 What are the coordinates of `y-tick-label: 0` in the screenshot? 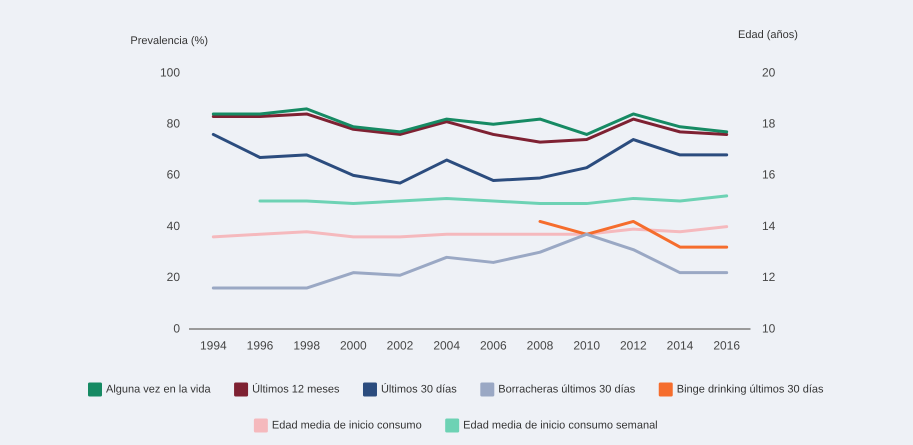 It's located at (176, 328).